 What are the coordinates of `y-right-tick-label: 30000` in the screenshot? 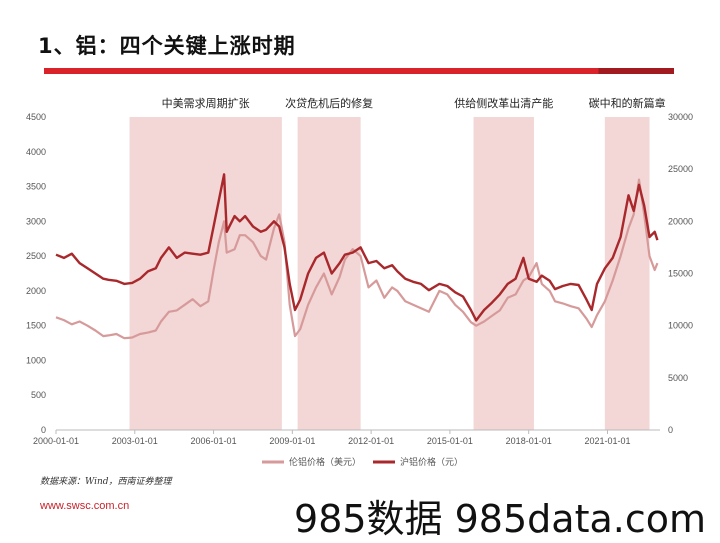 It's located at (680, 117).